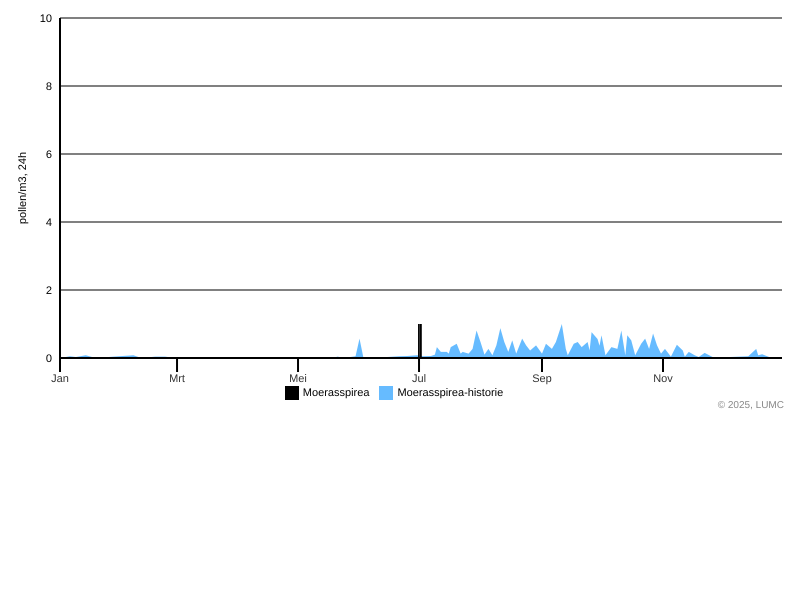  Describe the element at coordinates (177, 378) in the screenshot. I see `x-tick-label: Mrt` at that location.